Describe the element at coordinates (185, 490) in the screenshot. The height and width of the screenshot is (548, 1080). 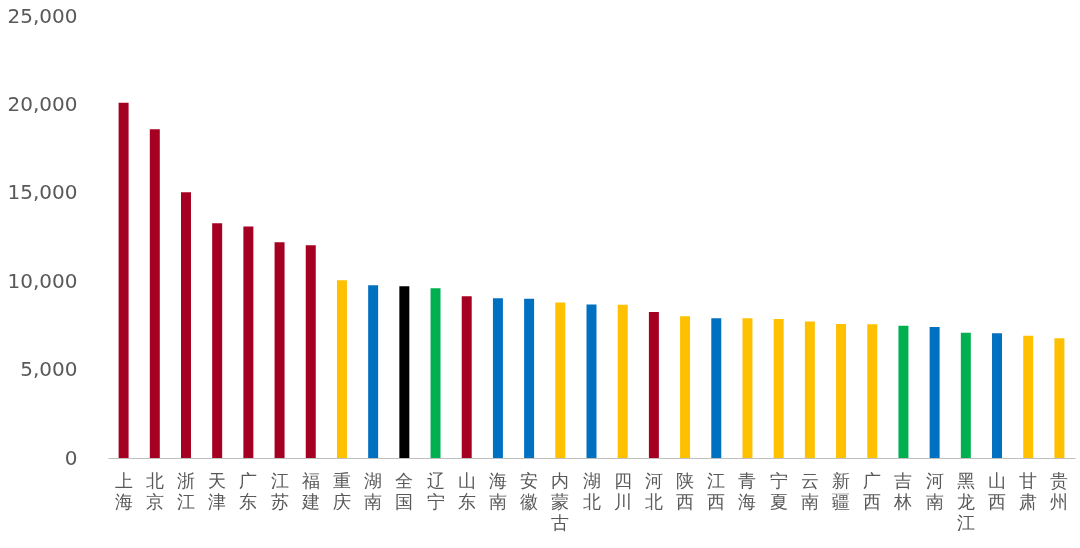
I see `x-tick-label: 浙江` at that location.